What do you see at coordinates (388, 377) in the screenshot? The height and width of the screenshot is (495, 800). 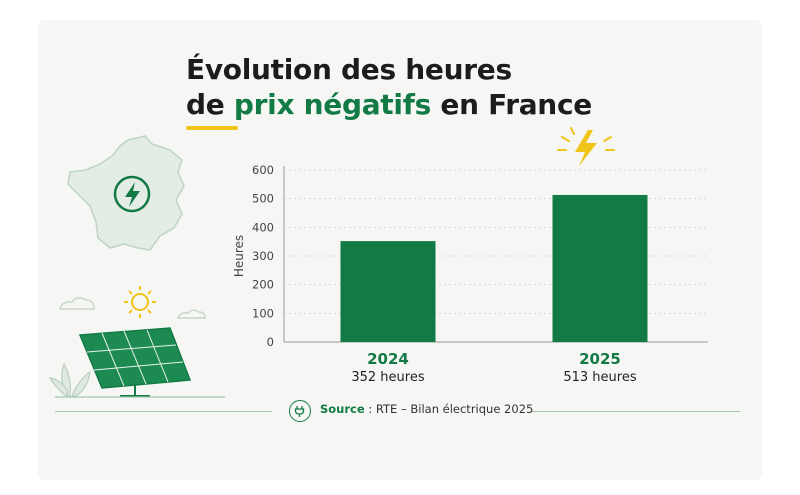 I see `data-label: 352 heures` at bounding box center [388, 377].